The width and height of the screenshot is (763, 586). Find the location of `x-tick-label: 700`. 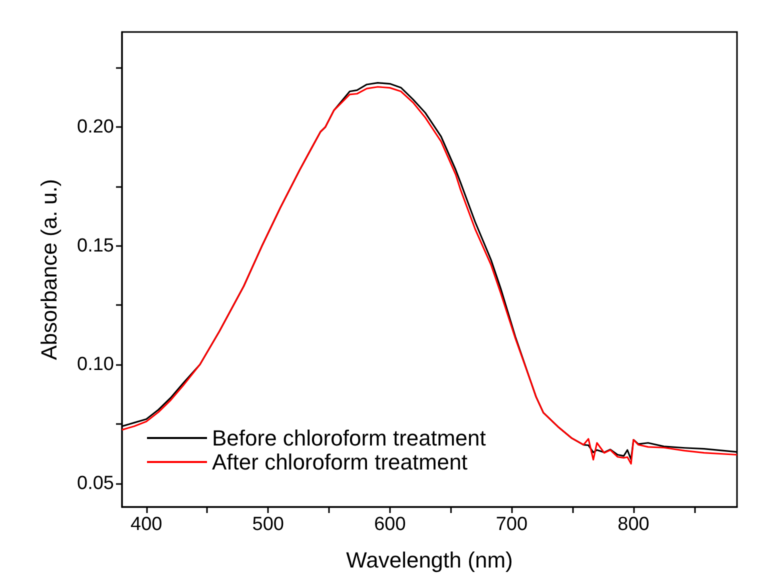

x-tick-label: 700 is located at coordinates (512, 524).